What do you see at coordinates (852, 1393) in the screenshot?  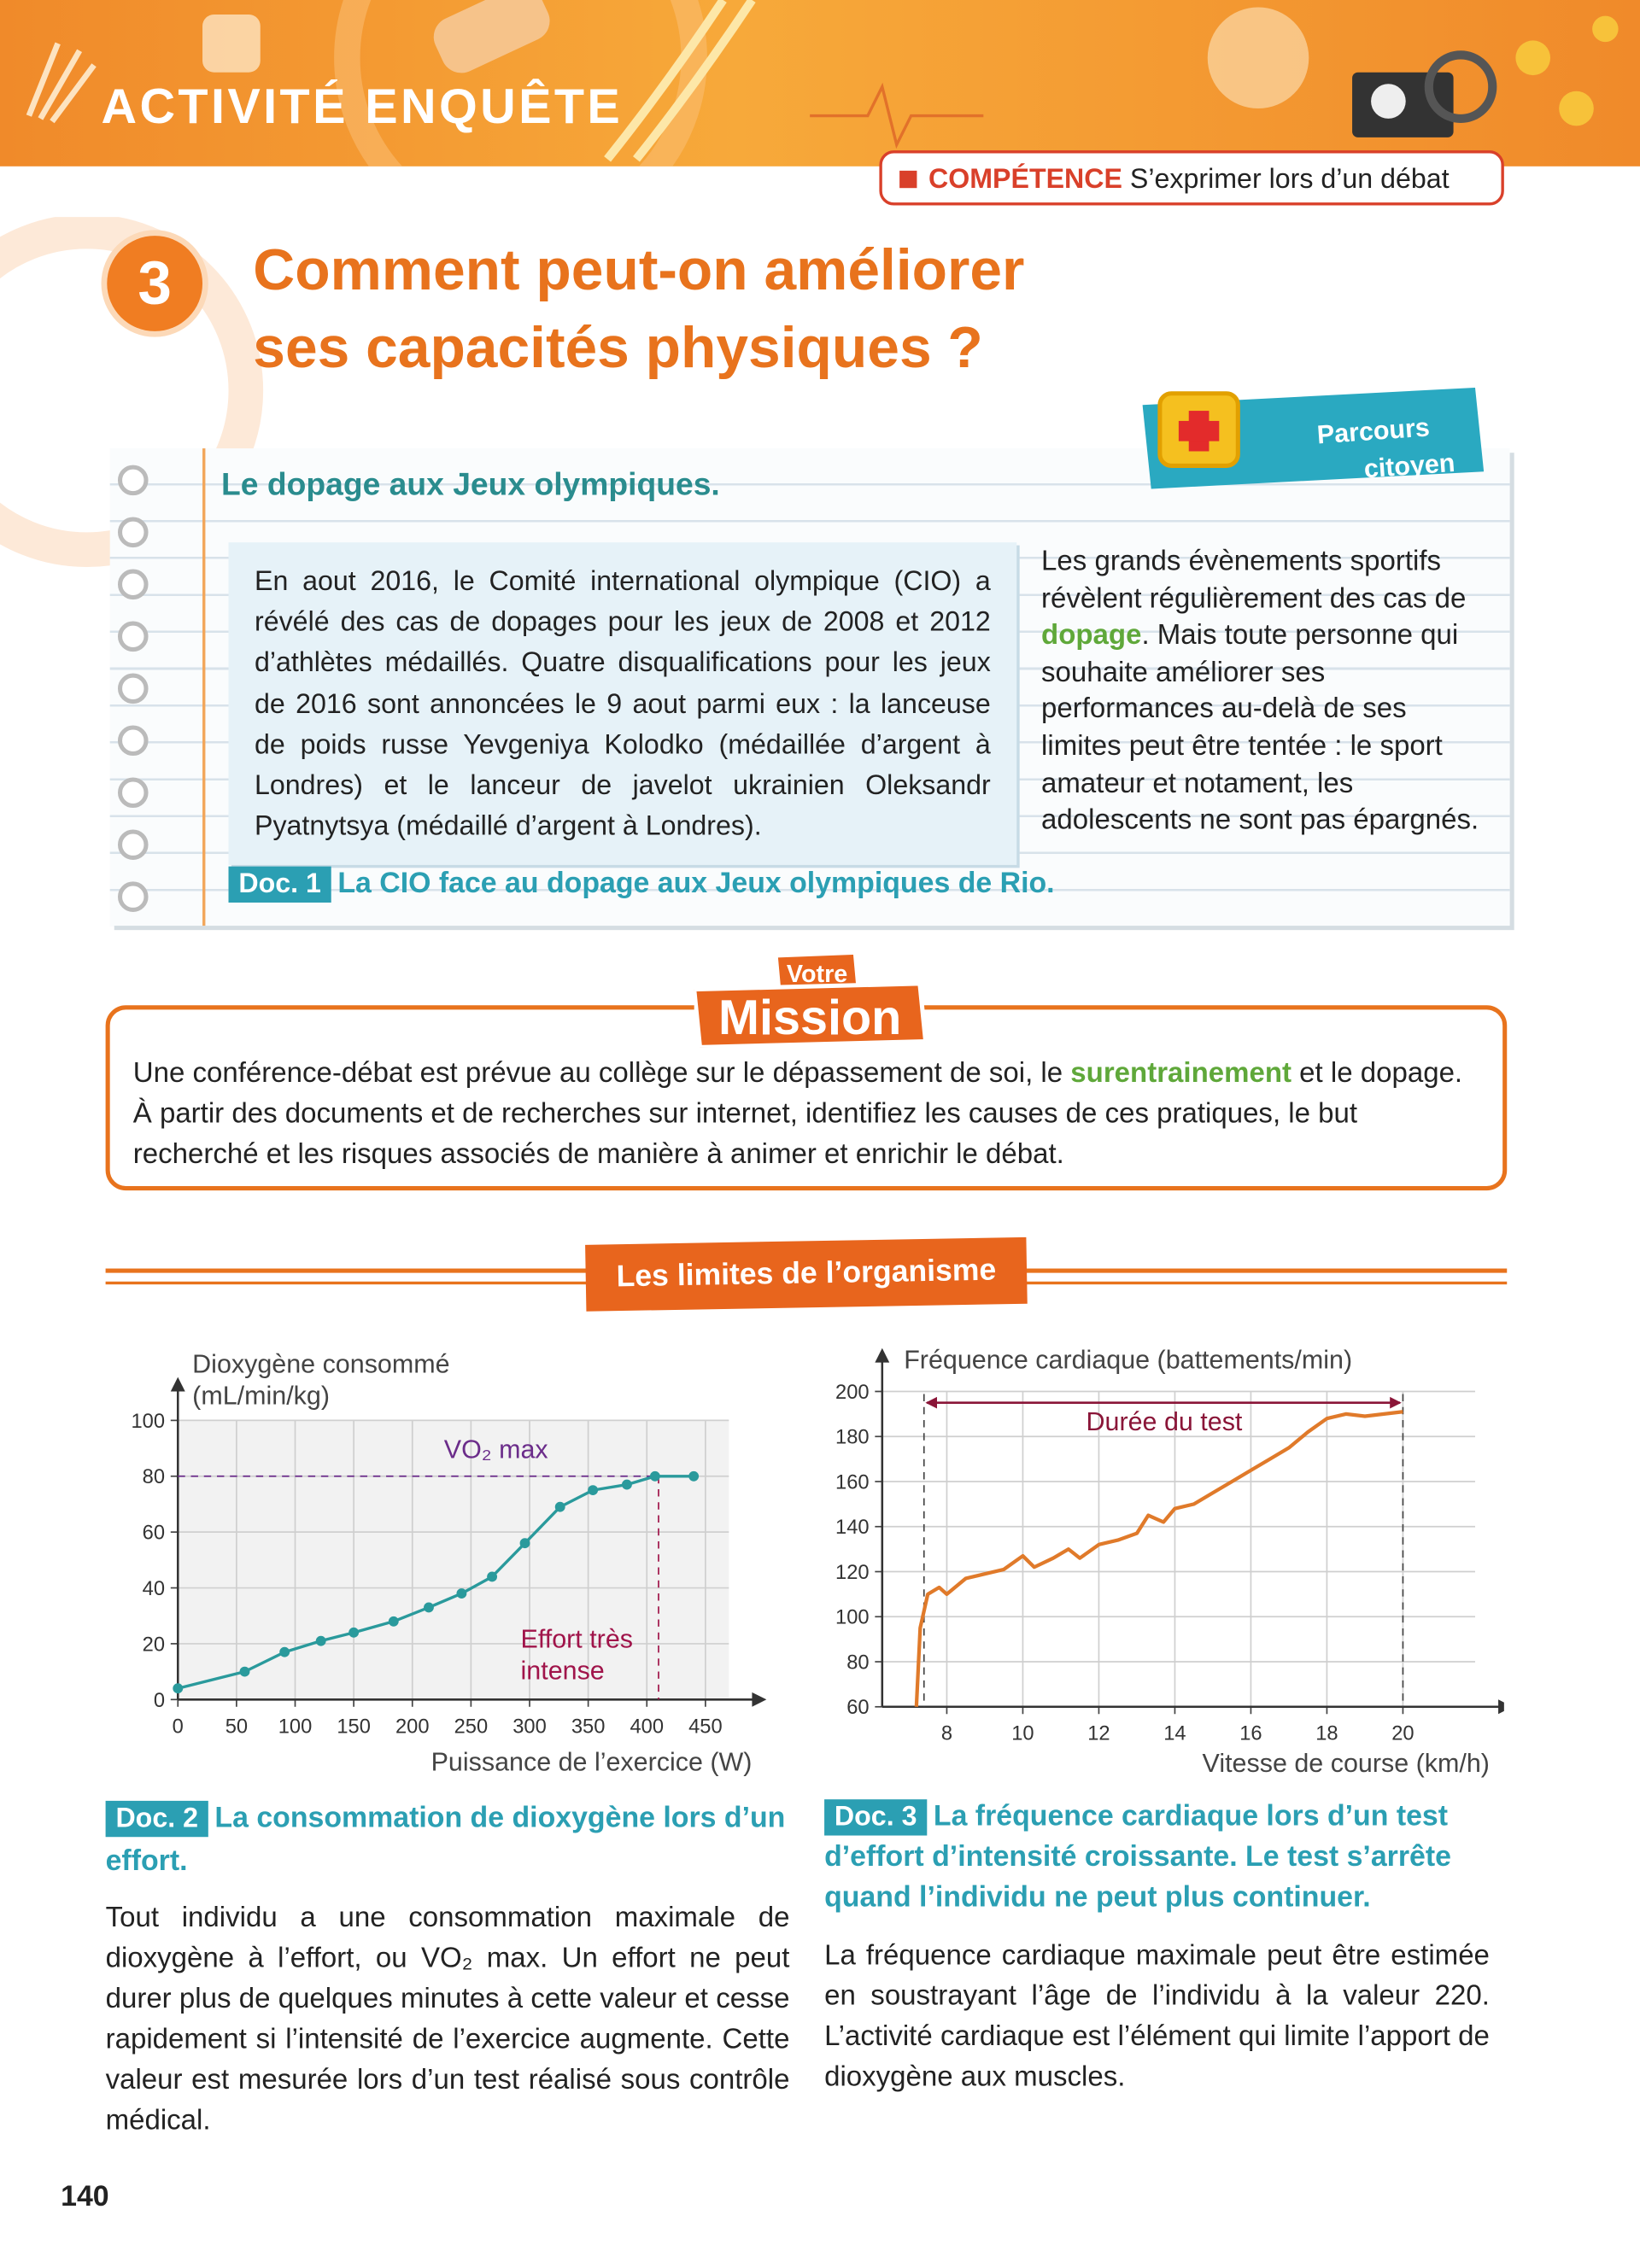 I see `y-tick-label: 200` at bounding box center [852, 1393].